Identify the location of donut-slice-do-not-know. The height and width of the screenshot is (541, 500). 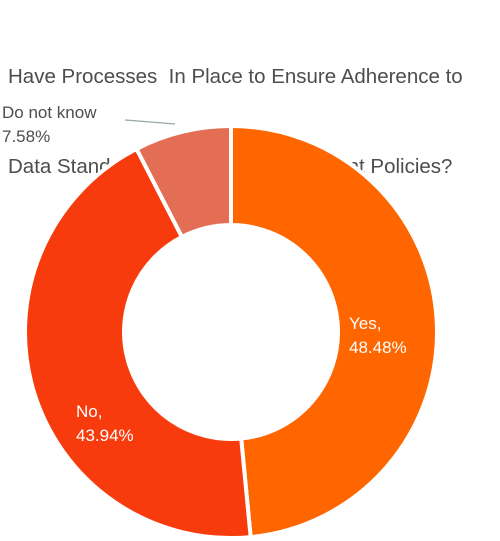
(183, 181).